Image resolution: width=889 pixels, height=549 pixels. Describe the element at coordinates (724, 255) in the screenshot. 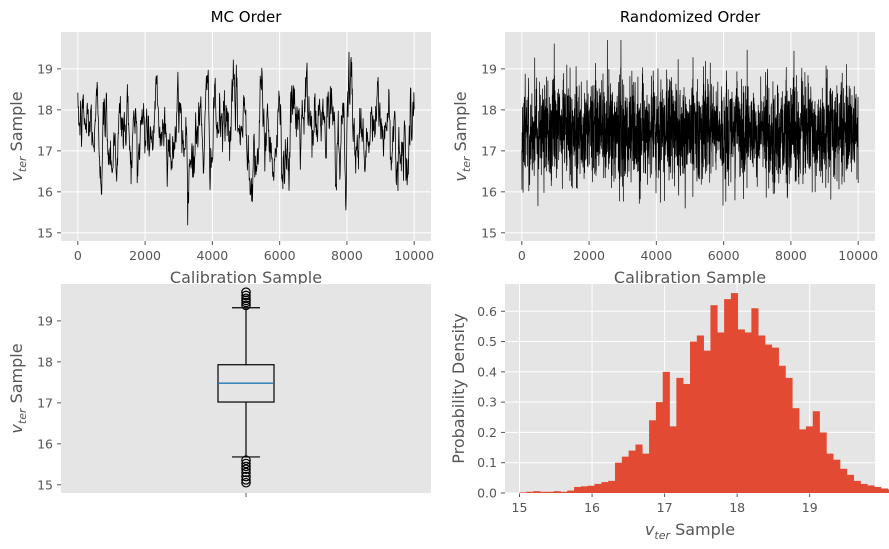

I see `x-tick-label: 6000` at that location.